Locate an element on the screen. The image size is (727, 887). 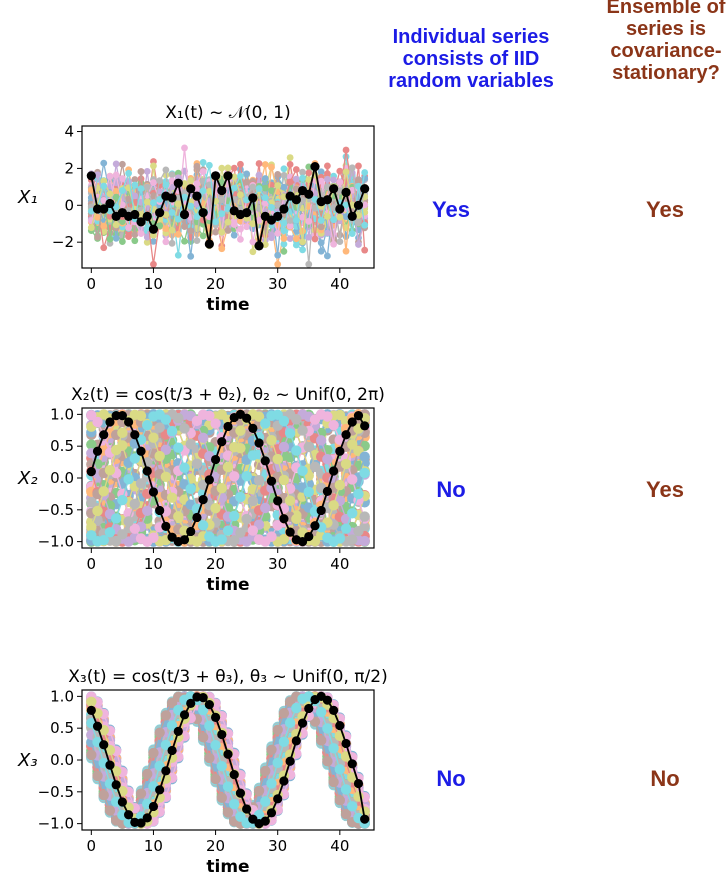
highlight-series is located at coordinates (228, 206).